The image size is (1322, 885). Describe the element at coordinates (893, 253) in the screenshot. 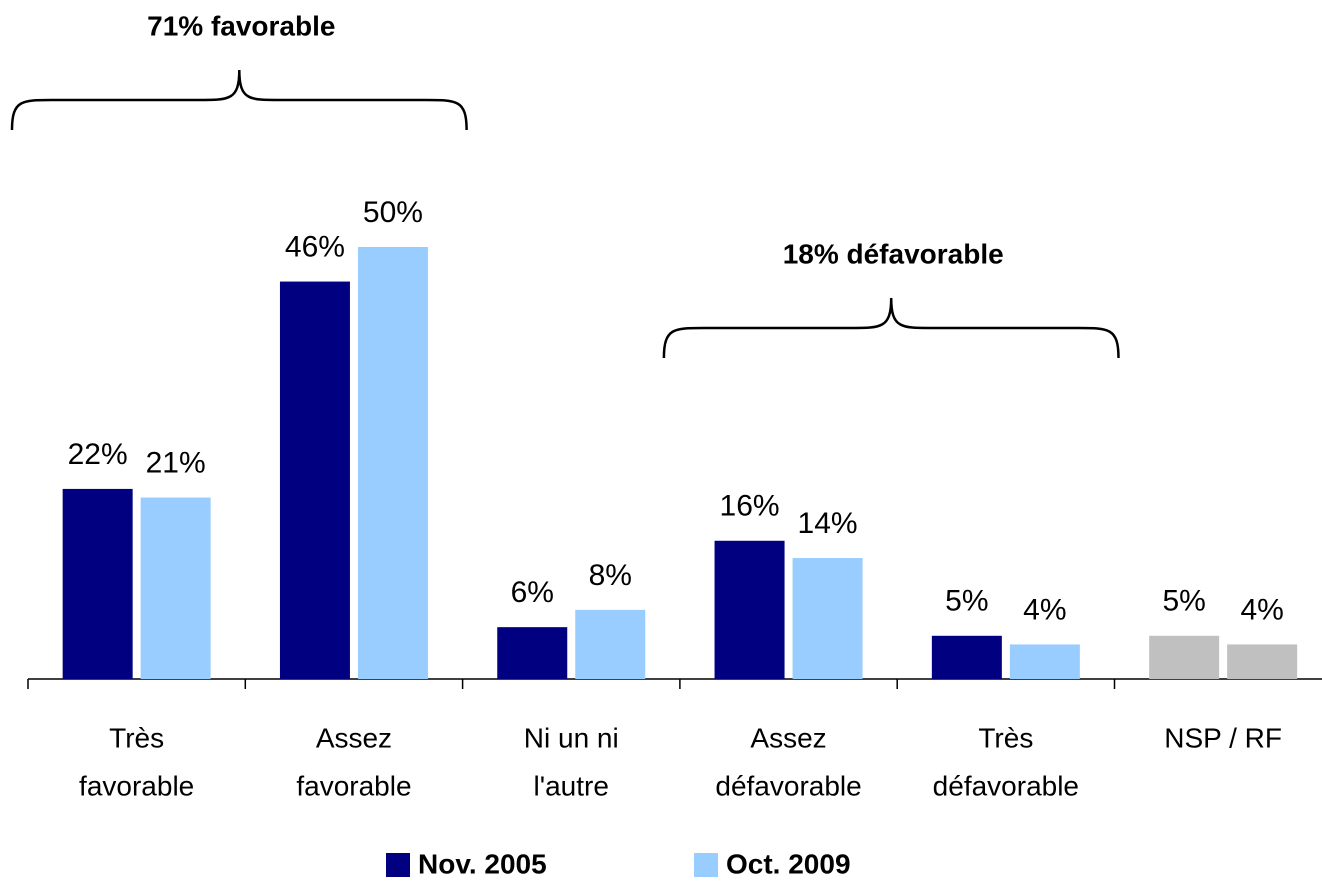

I see `annotation: 18% défavorable` at that location.